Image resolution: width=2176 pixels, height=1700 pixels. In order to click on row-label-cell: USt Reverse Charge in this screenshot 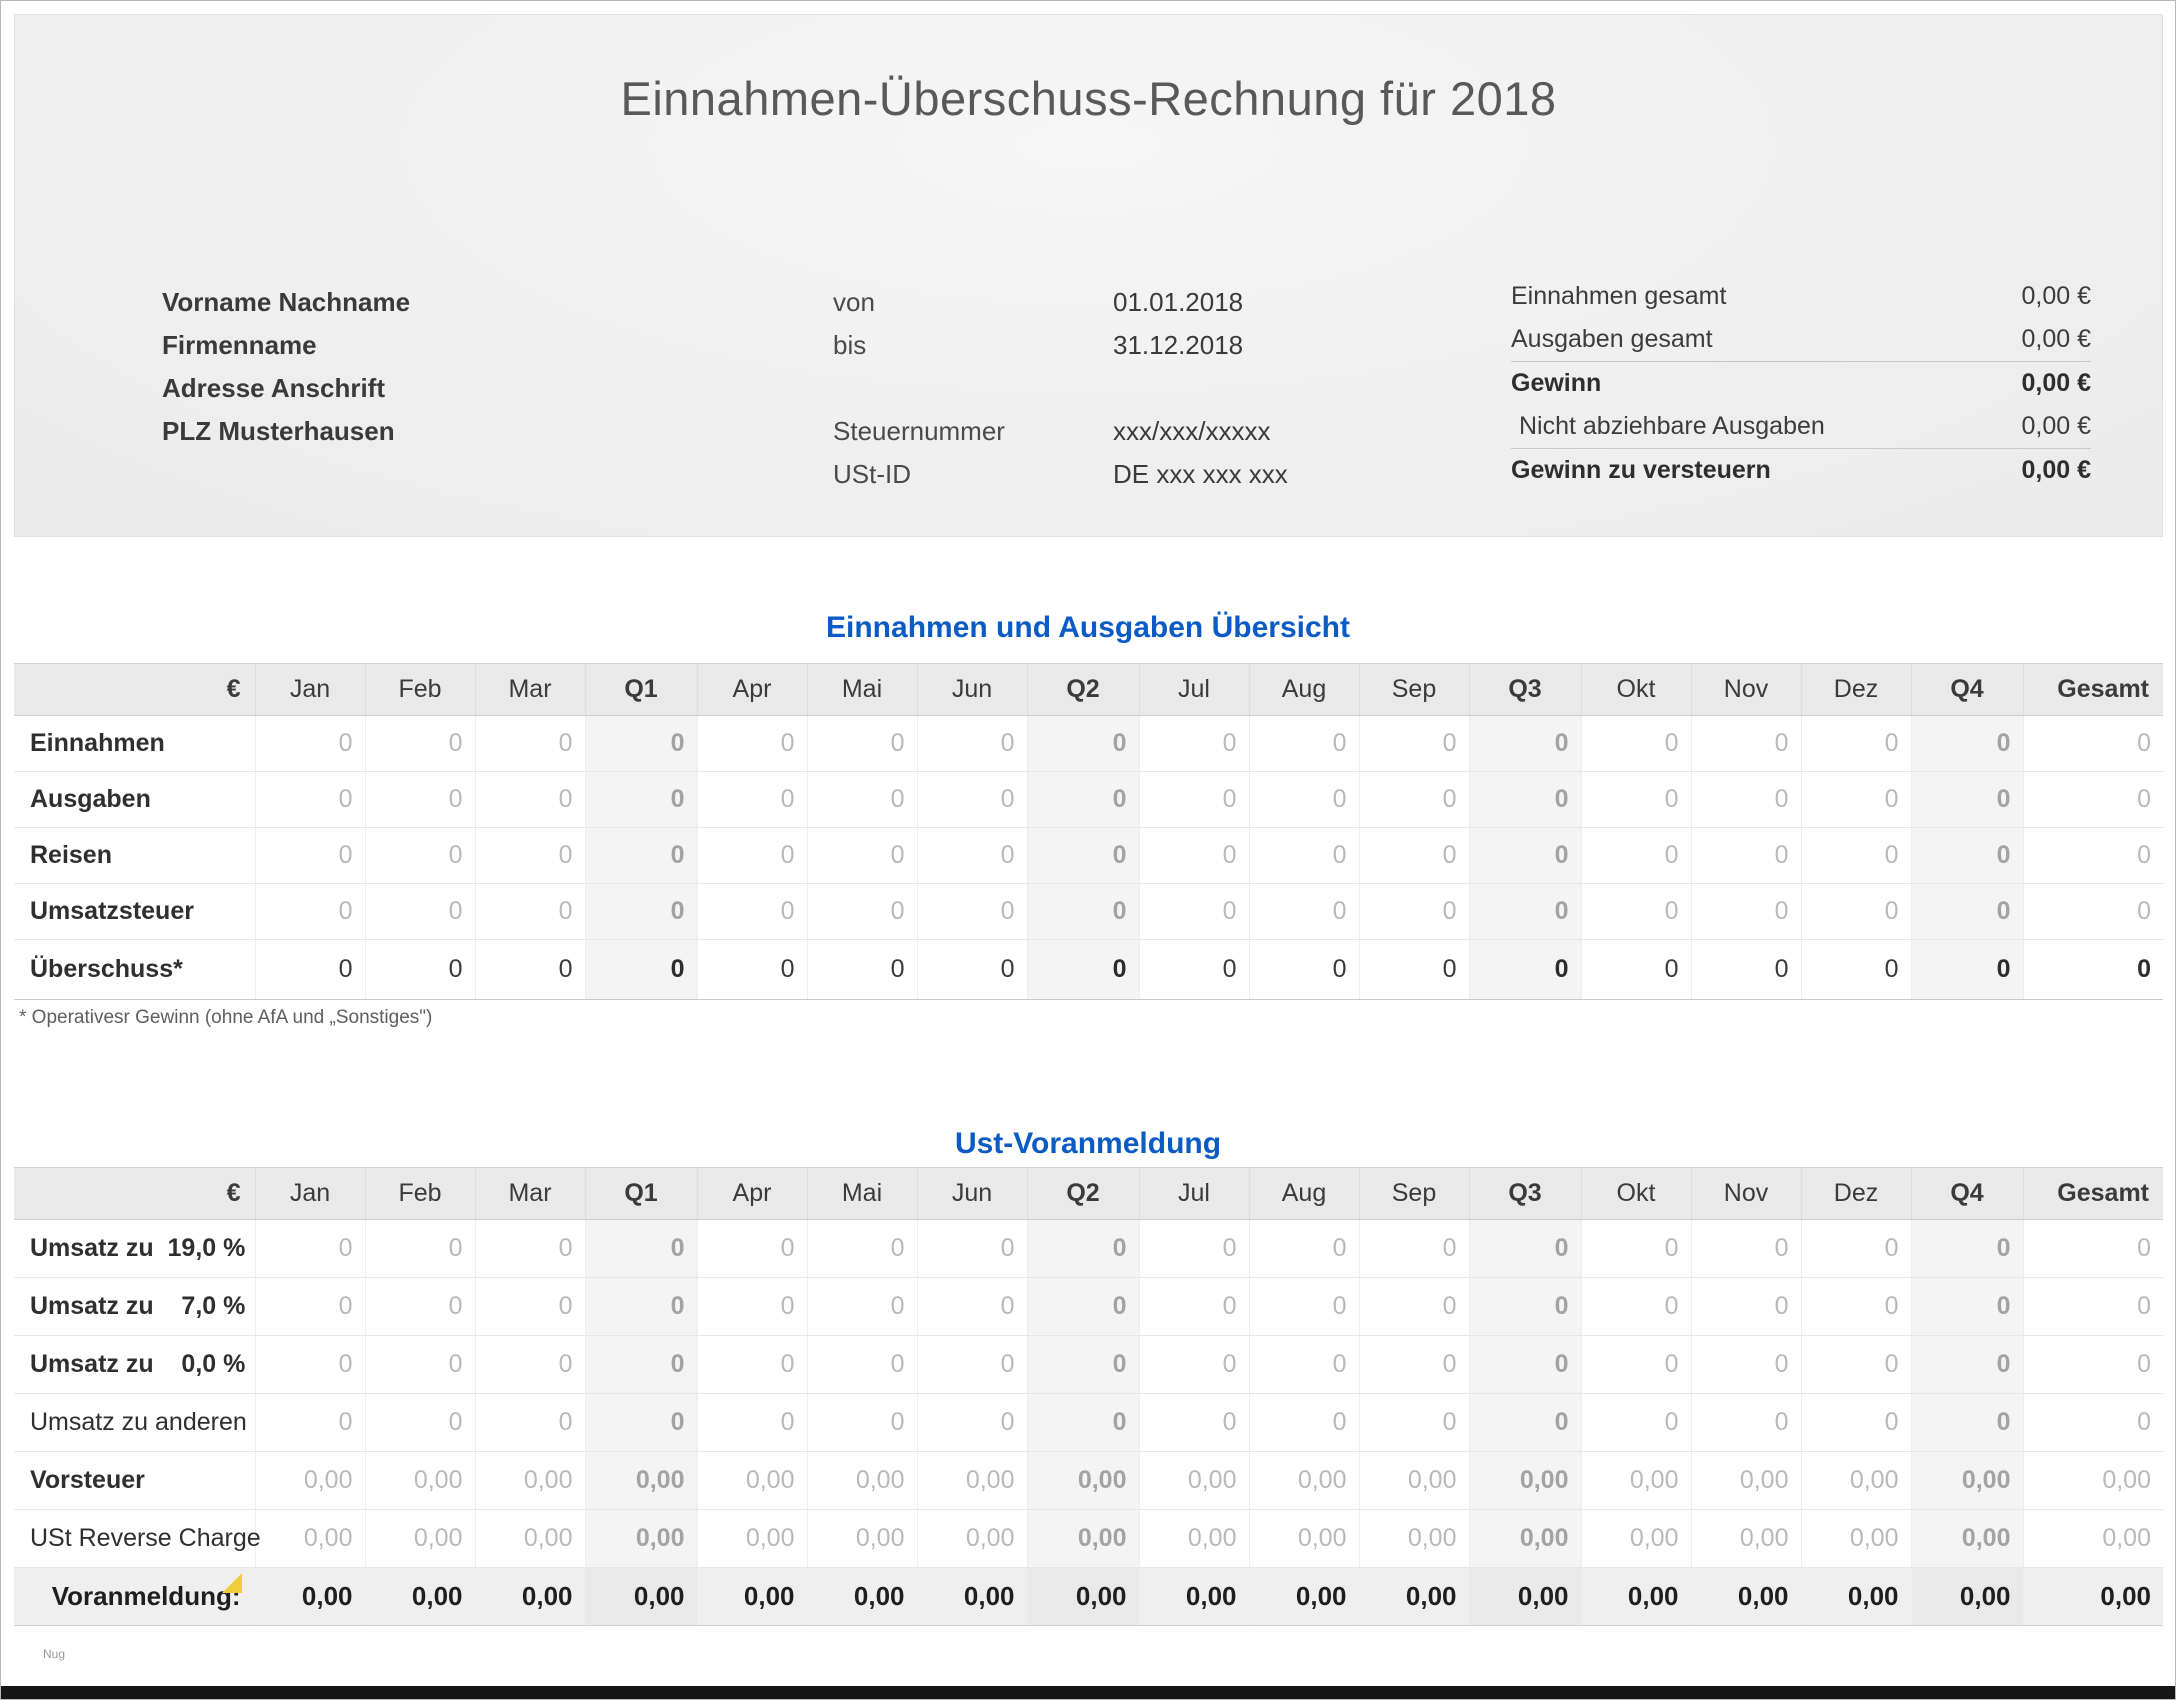, I will do `click(137, 1538)`.